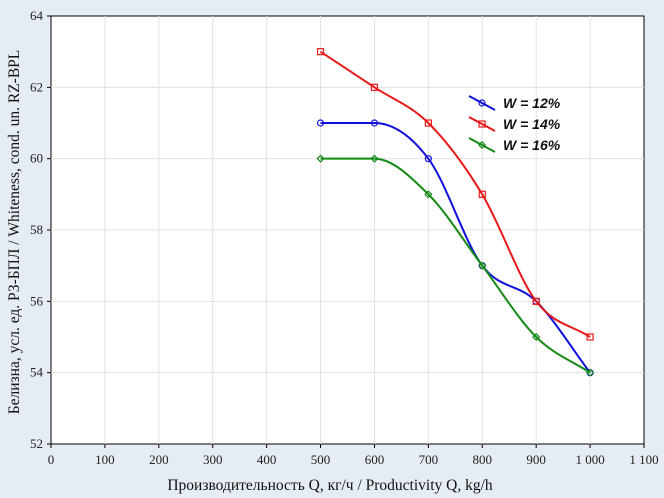 The image size is (664, 498). What do you see at coordinates (159, 459) in the screenshot?
I see `x-tick-label: 200` at bounding box center [159, 459].